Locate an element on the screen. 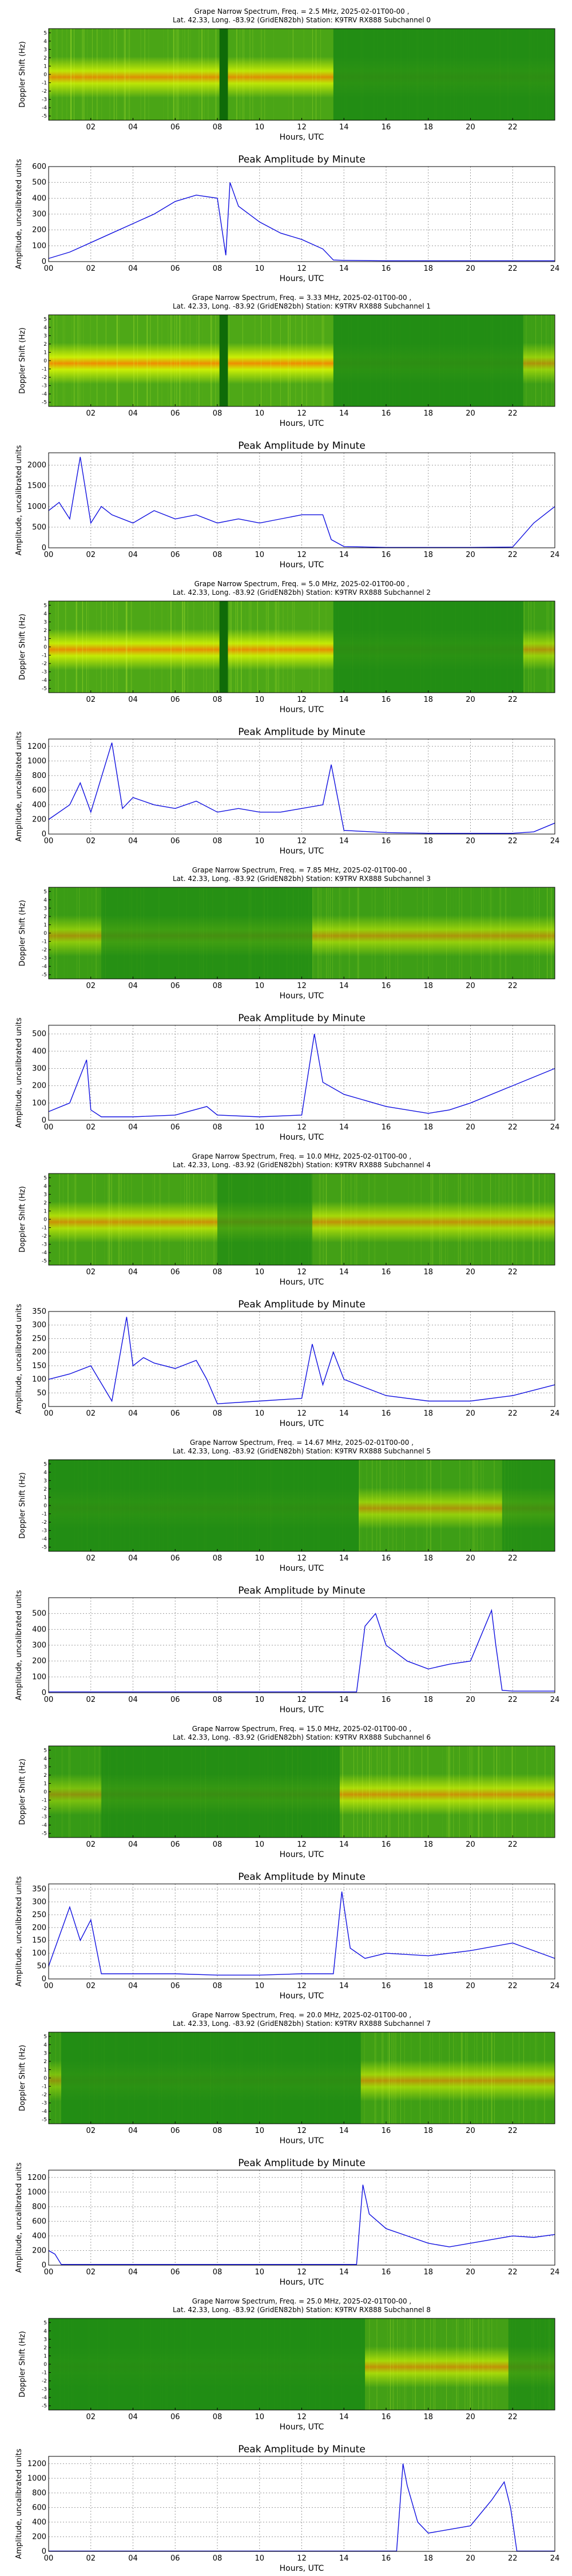 The height and width of the screenshot is (2576, 572). y-axis-label: Amplitude, uncalibrated units is located at coordinates (19, 786).